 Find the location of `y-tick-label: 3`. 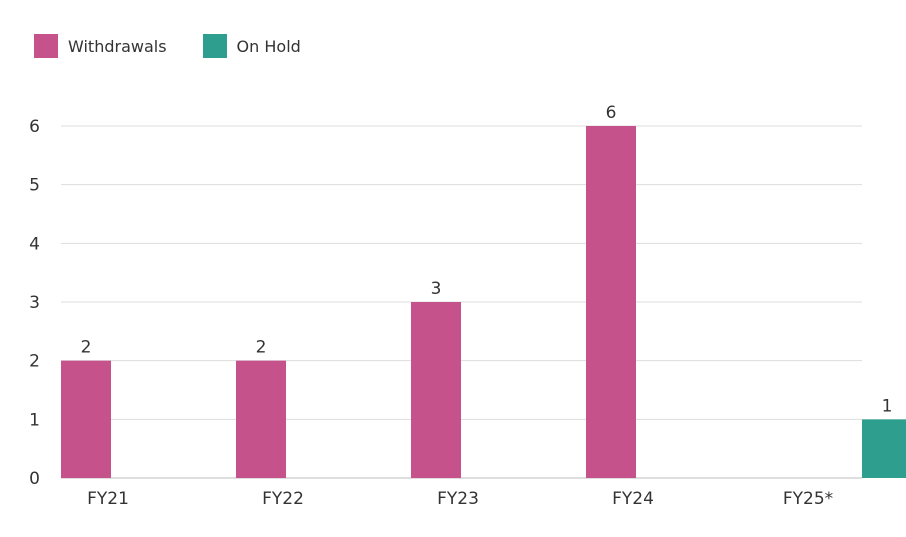

y-tick-label: 3 is located at coordinates (34, 303).